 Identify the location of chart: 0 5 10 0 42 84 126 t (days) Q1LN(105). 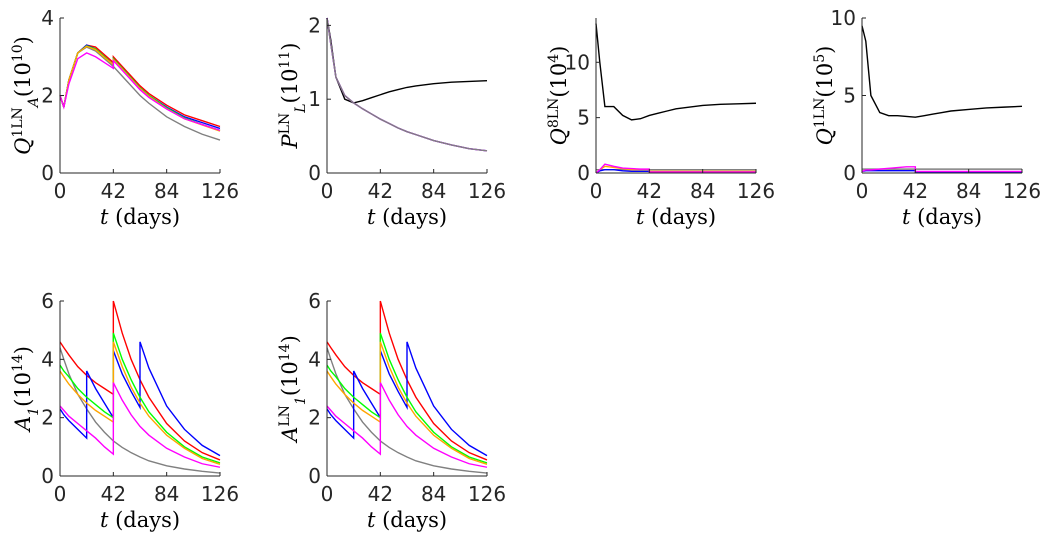
(926, 117).